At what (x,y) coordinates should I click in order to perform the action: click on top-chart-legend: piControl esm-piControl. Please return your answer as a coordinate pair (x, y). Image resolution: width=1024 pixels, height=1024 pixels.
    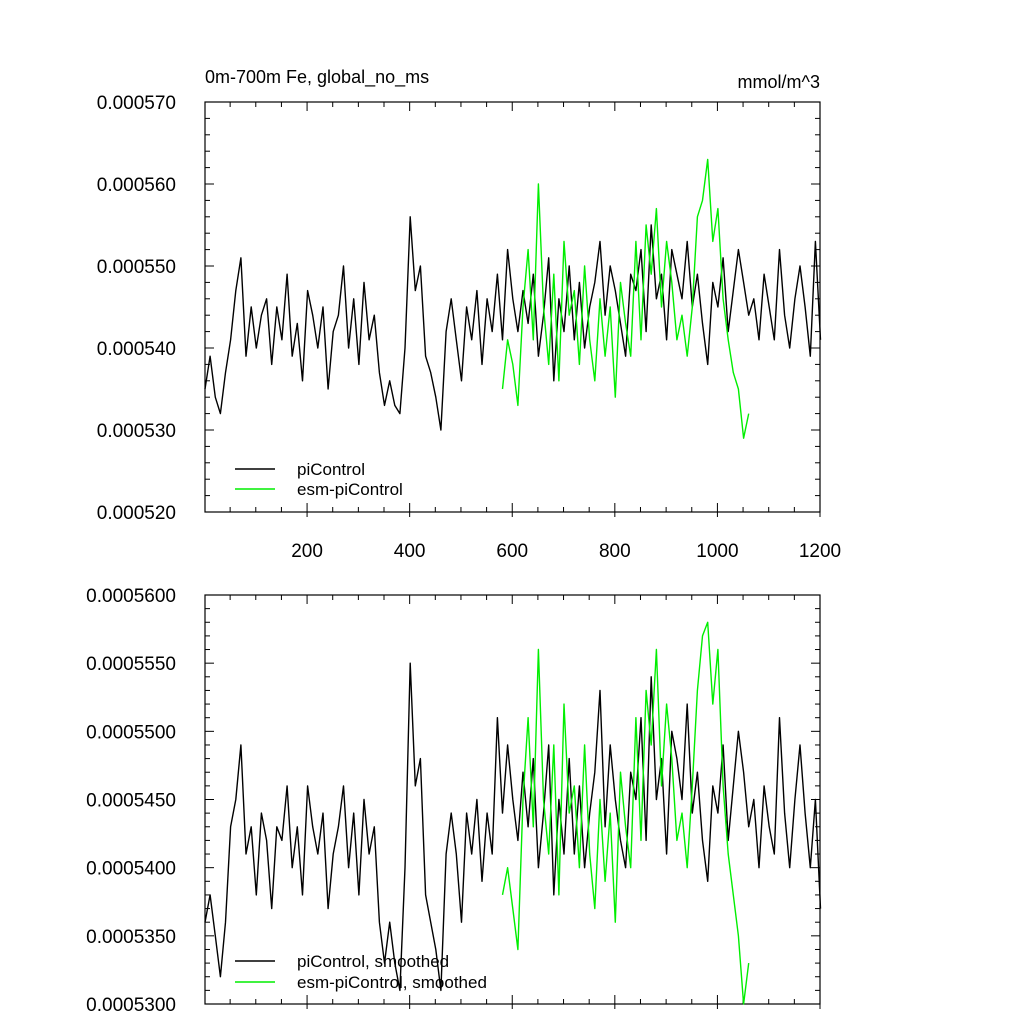
    Looking at the image, I should click on (319, 479).